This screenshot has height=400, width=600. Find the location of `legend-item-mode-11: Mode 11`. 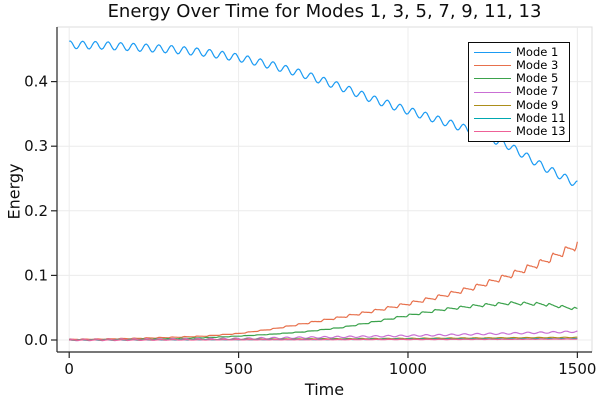

legend-item-mode-11: Mode 11 is located at coordinates (521, 118).